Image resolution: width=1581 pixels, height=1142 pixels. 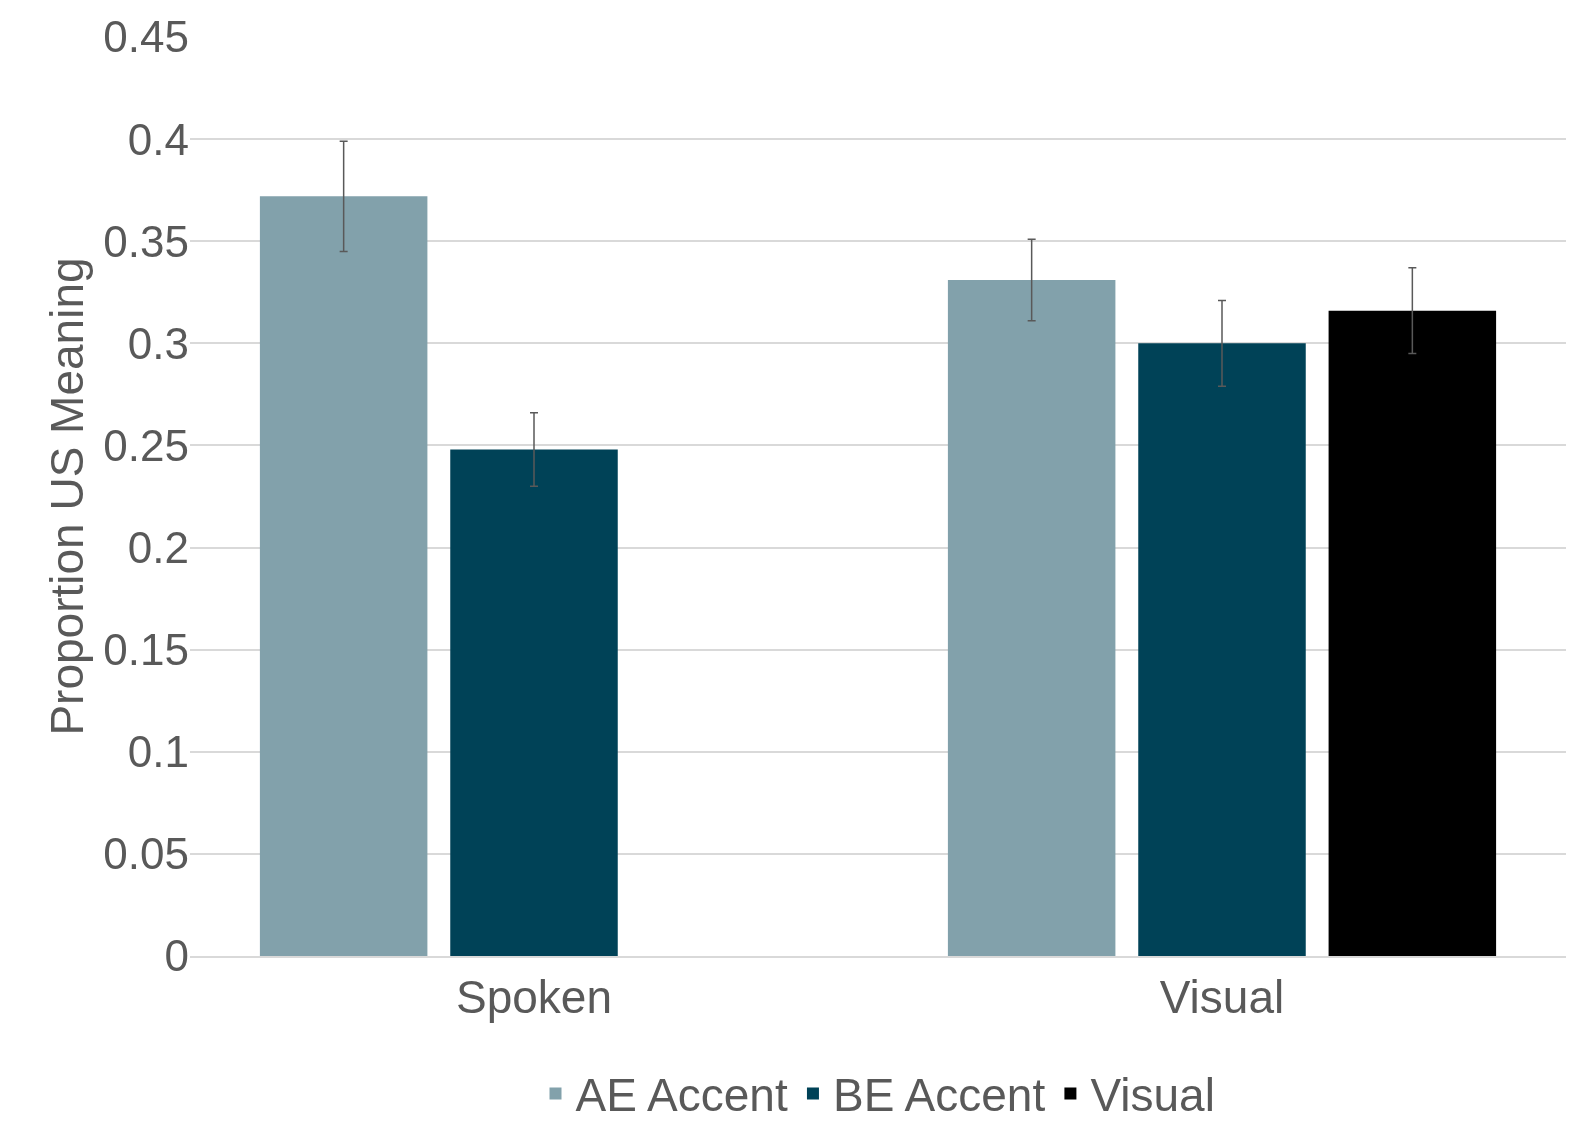 What do you see at coordinates (146, 650) in the screenshot?
I see `y-tick-label: 0.15` at bounding box center [146, 650].